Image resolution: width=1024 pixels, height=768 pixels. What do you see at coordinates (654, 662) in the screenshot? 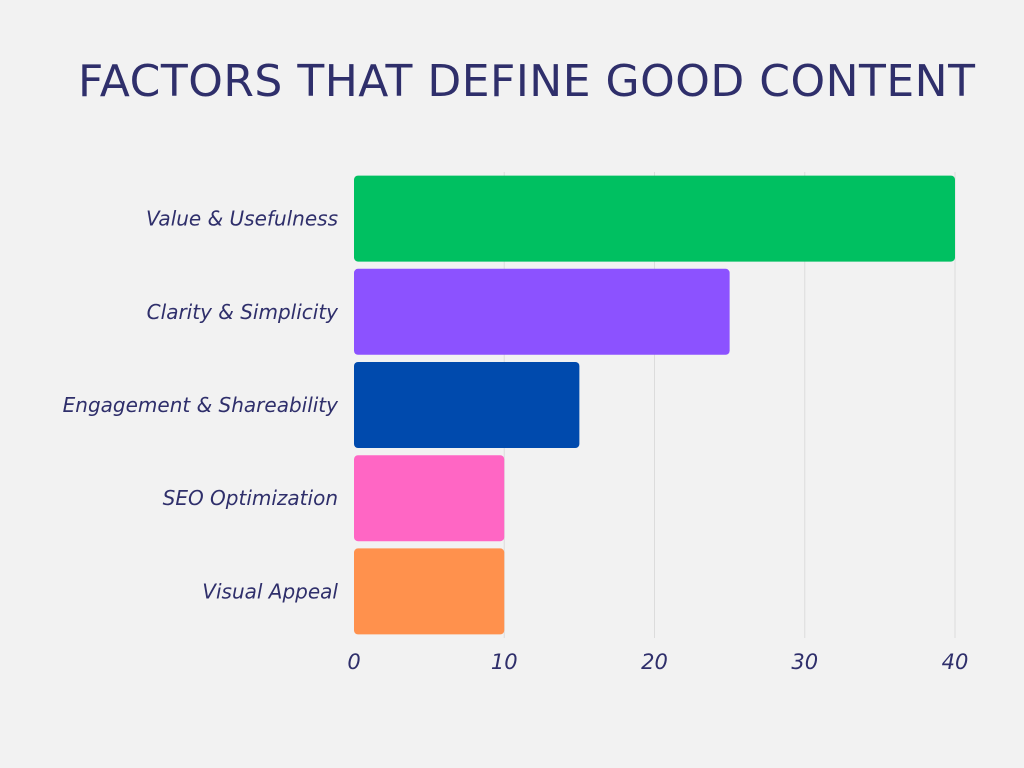
I see `x-tick-label-20: 20` at bounding box center [654, 662].